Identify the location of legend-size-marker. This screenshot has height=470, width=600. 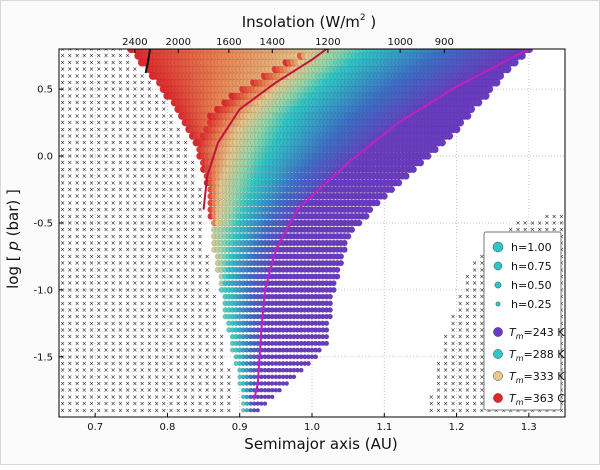
(498, 247).